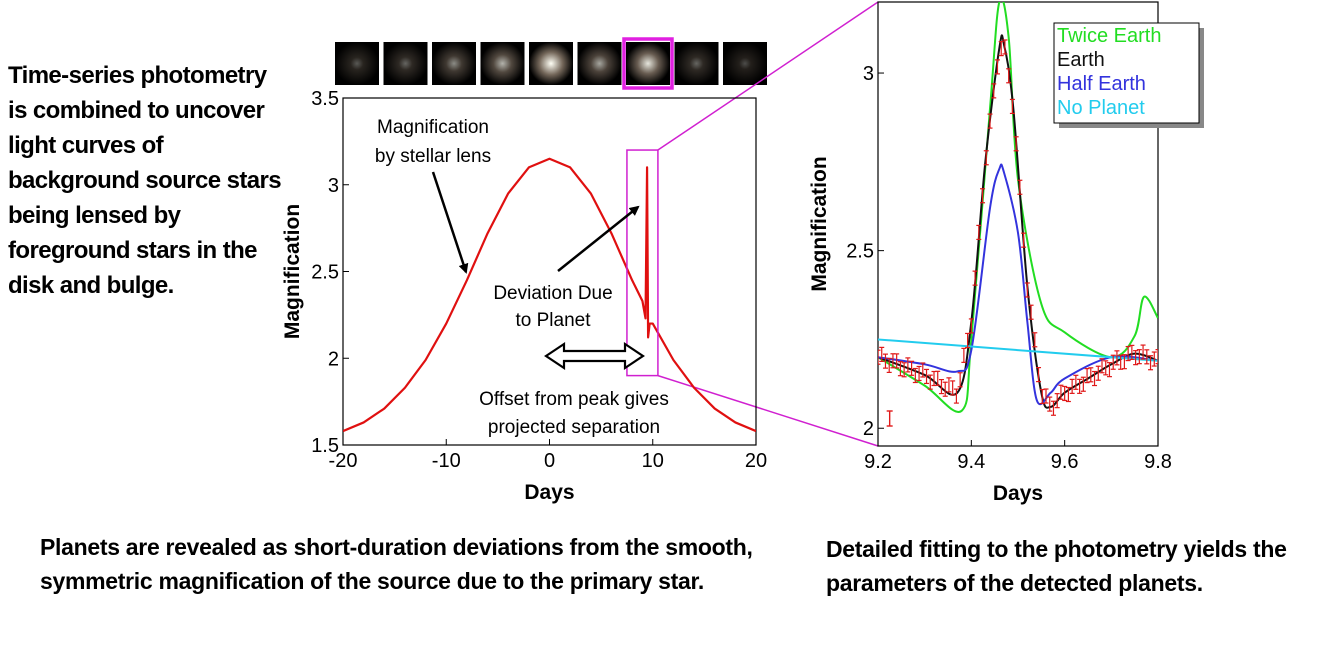 Image resolution: width=1343 pixels, height=662 pixels. Describe the element at coordinates (1101, 108) in the screenshot. I see `legend-entry: No Planet` at that location.